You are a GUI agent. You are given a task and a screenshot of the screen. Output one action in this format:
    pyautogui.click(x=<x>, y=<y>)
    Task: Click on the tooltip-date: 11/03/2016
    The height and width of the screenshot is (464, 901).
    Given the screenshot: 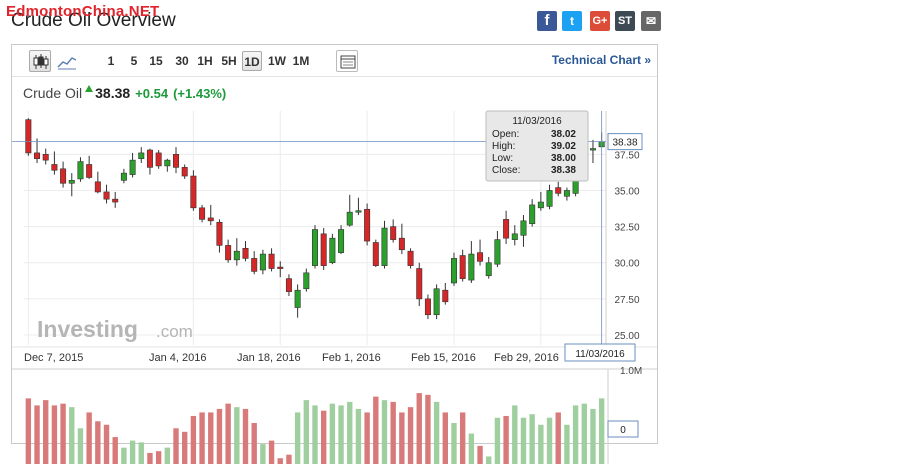 What is the action you would take?
    pyautogui.click(x=537, y=121)
    